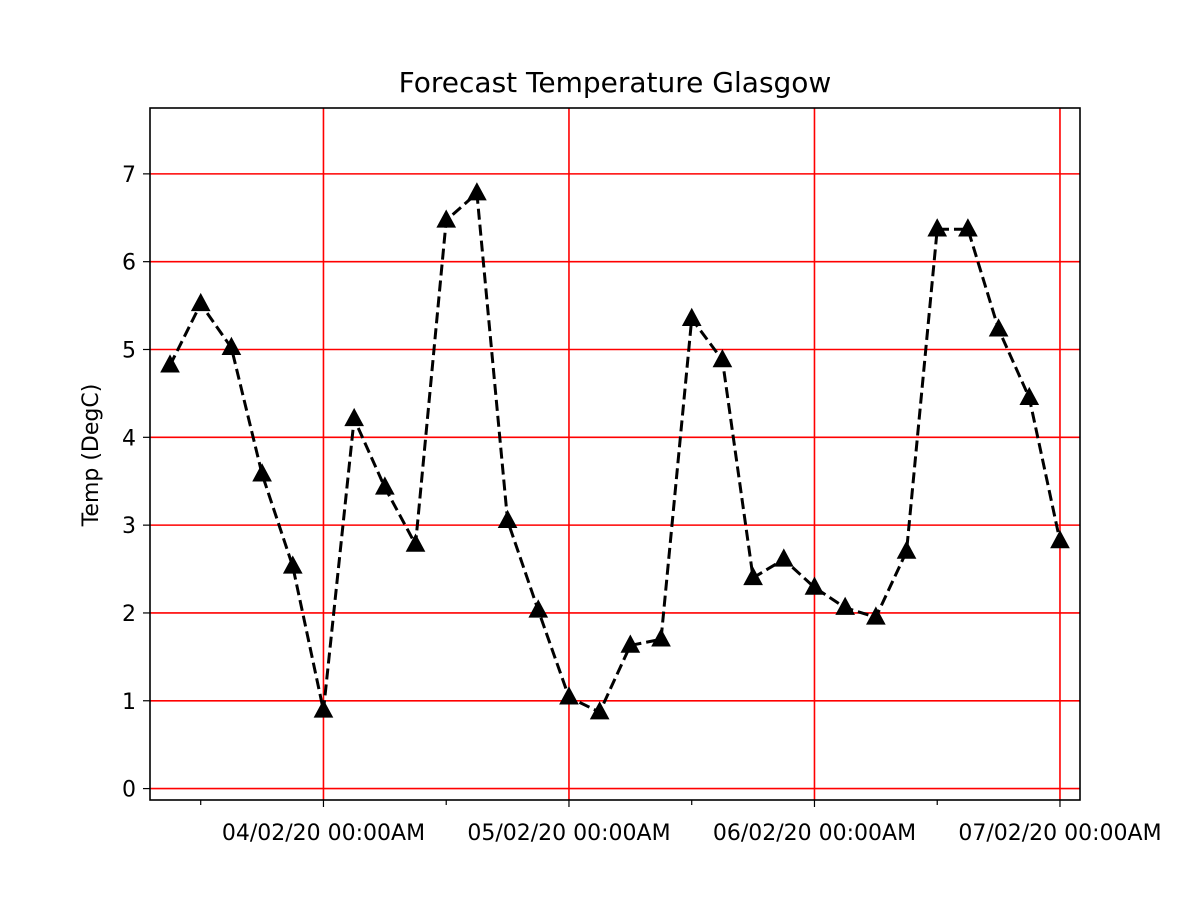 This screenshot has height=900, width=1200. Describe the element at coordinates (129, 790) in the screenshot. I see `y-tick-label: 0` at that location.